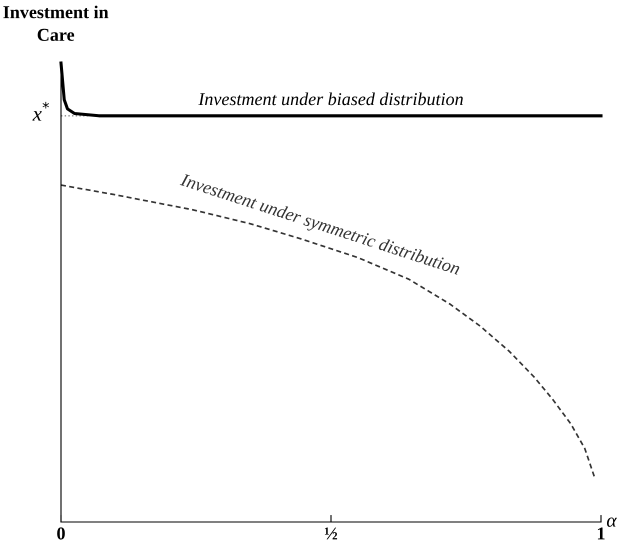 This screenshot has width=619, height=559. What do you see at coordinates (330, 99) in the screenshot?
I see `series-label: Investment under biased distribution` at bounding box center [330, 99].